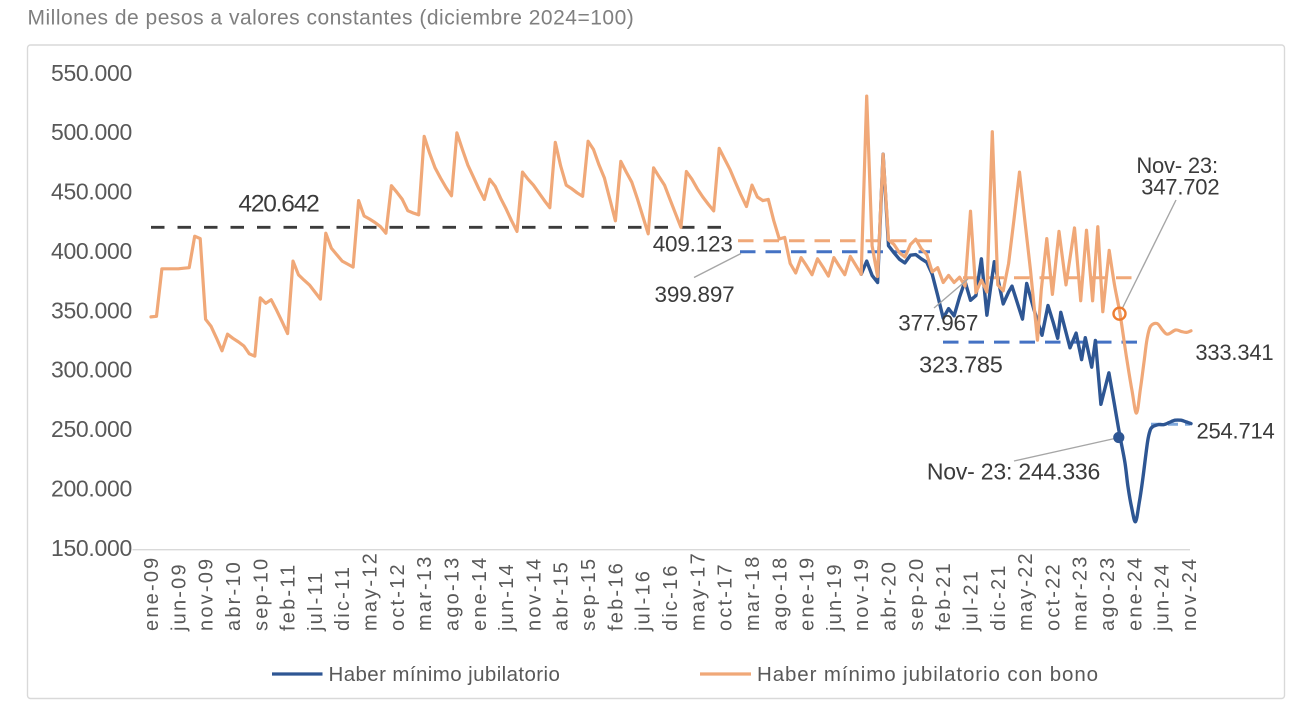 The image size is (1292, 710). Describe the element at coordinates (753, 592) in the screenshot. I see `svg-text: mar-18` at that location.